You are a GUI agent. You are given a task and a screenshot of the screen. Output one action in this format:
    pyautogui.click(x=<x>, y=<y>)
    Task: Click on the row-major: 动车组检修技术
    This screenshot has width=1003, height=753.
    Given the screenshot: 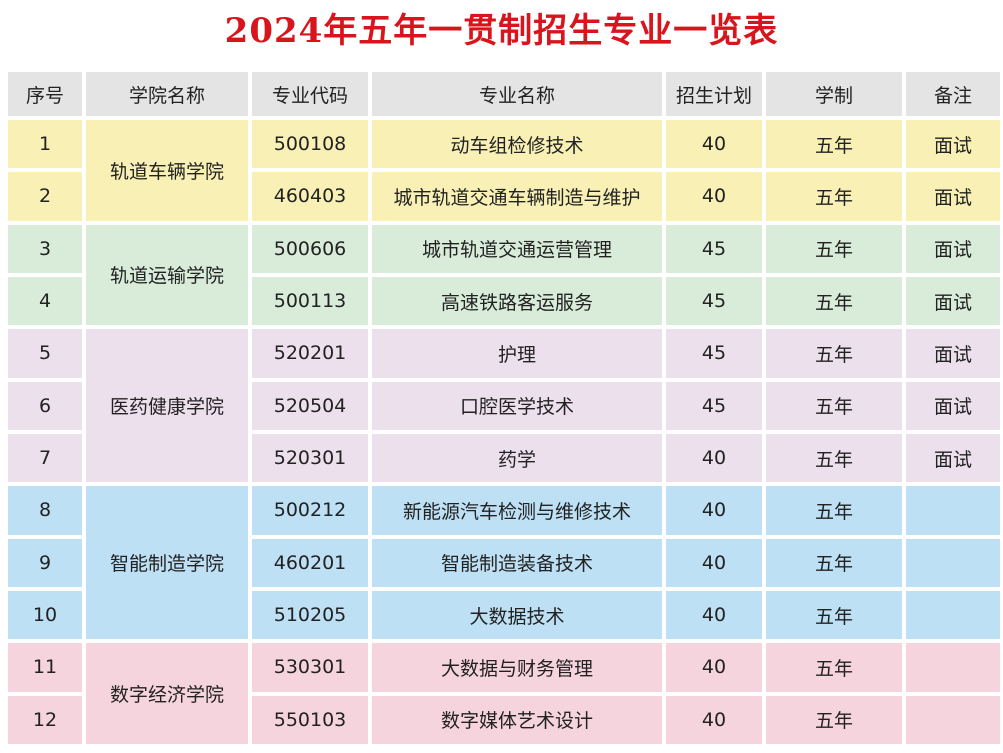 What is the action you would take?
    pyautogui.click(x=517, y=144)
    